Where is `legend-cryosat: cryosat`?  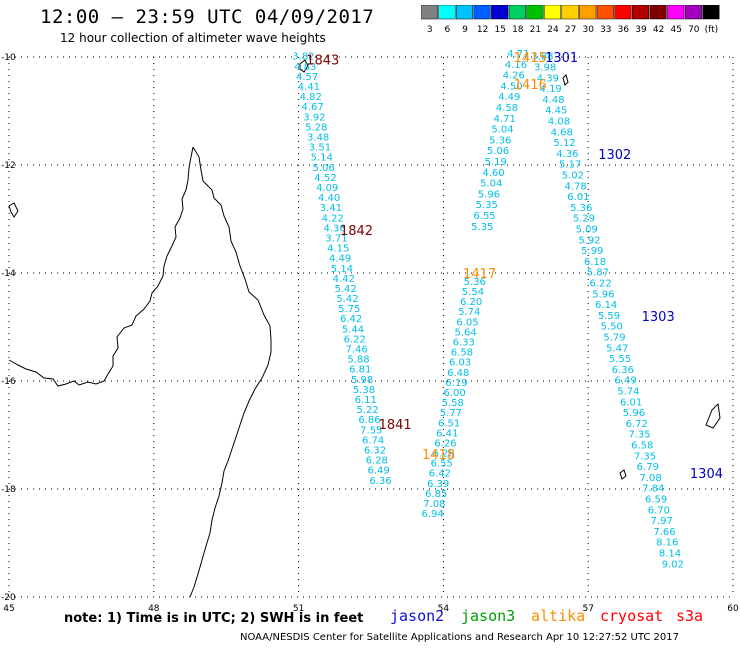 legend-cryosat: cryosat is located at coordinates (632, 616).